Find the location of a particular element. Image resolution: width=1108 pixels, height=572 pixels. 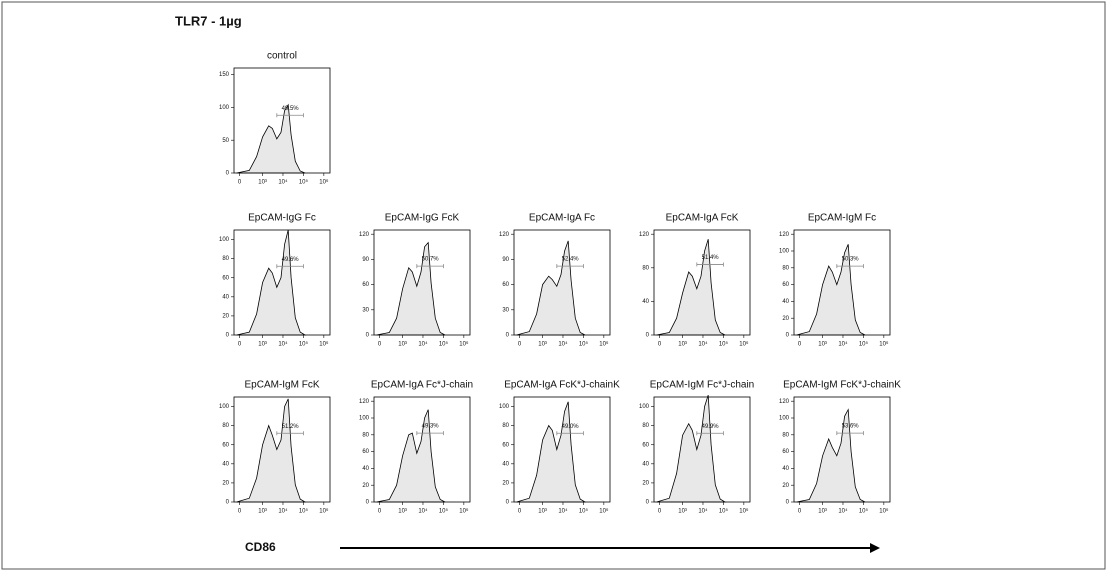

gate-label: 50.3% is located at coordinates (851, 260).